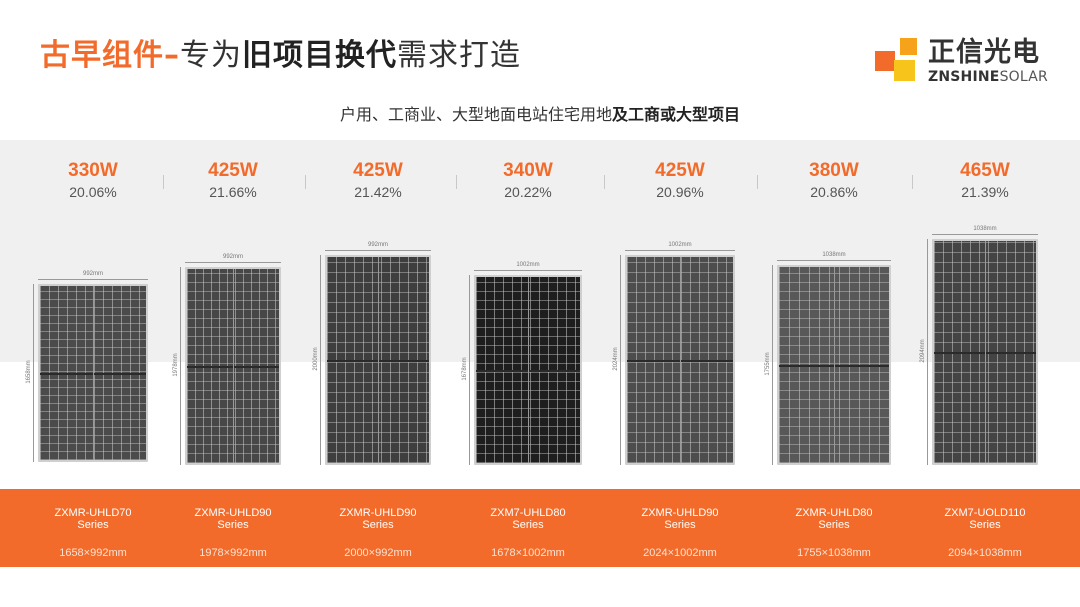 This screenshot has width=1080, height=607. Describe the element at coordinates (378, 553) in the screenshot. I see `model-size: 2000×992mm` at that location.